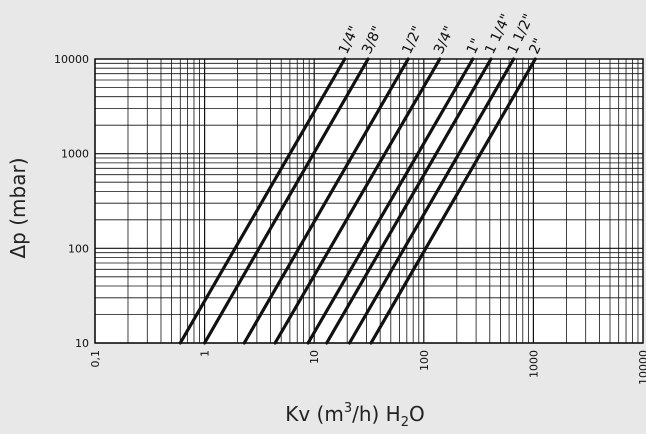 Image resolution: width=646 pixels, height=434 pixels. Describe the element at coordinates (95, 359) in the screenshot. I see `x-tick-label: 0,1` at that location.